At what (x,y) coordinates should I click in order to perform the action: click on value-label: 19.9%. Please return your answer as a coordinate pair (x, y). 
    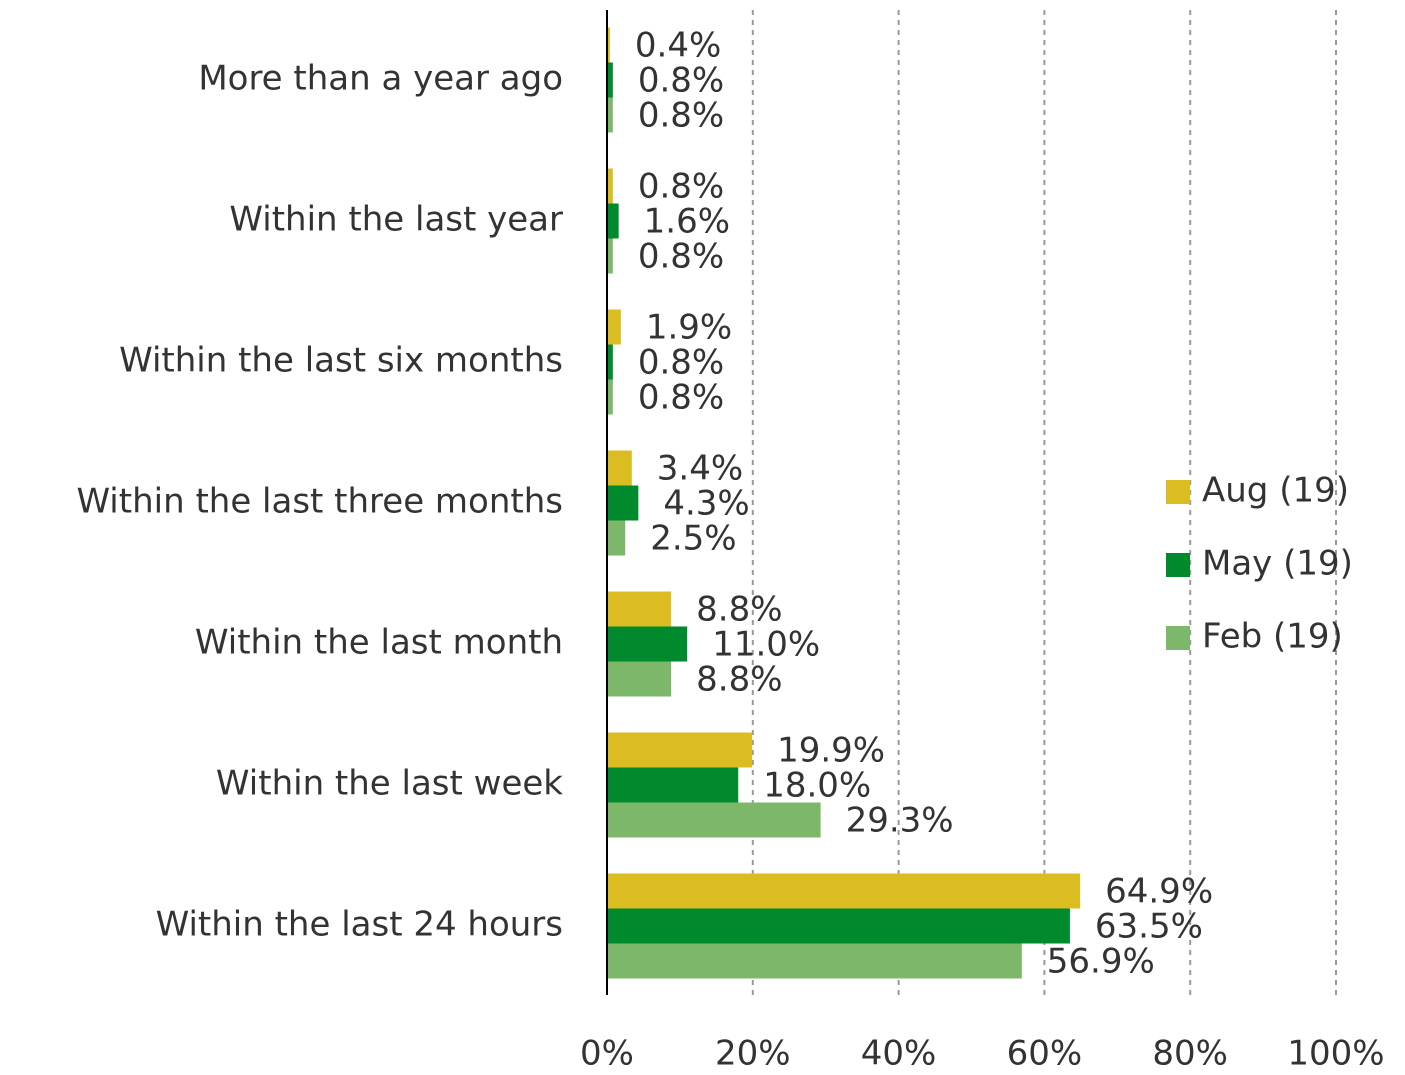
    Looking at the image, I should click on (831, 751).